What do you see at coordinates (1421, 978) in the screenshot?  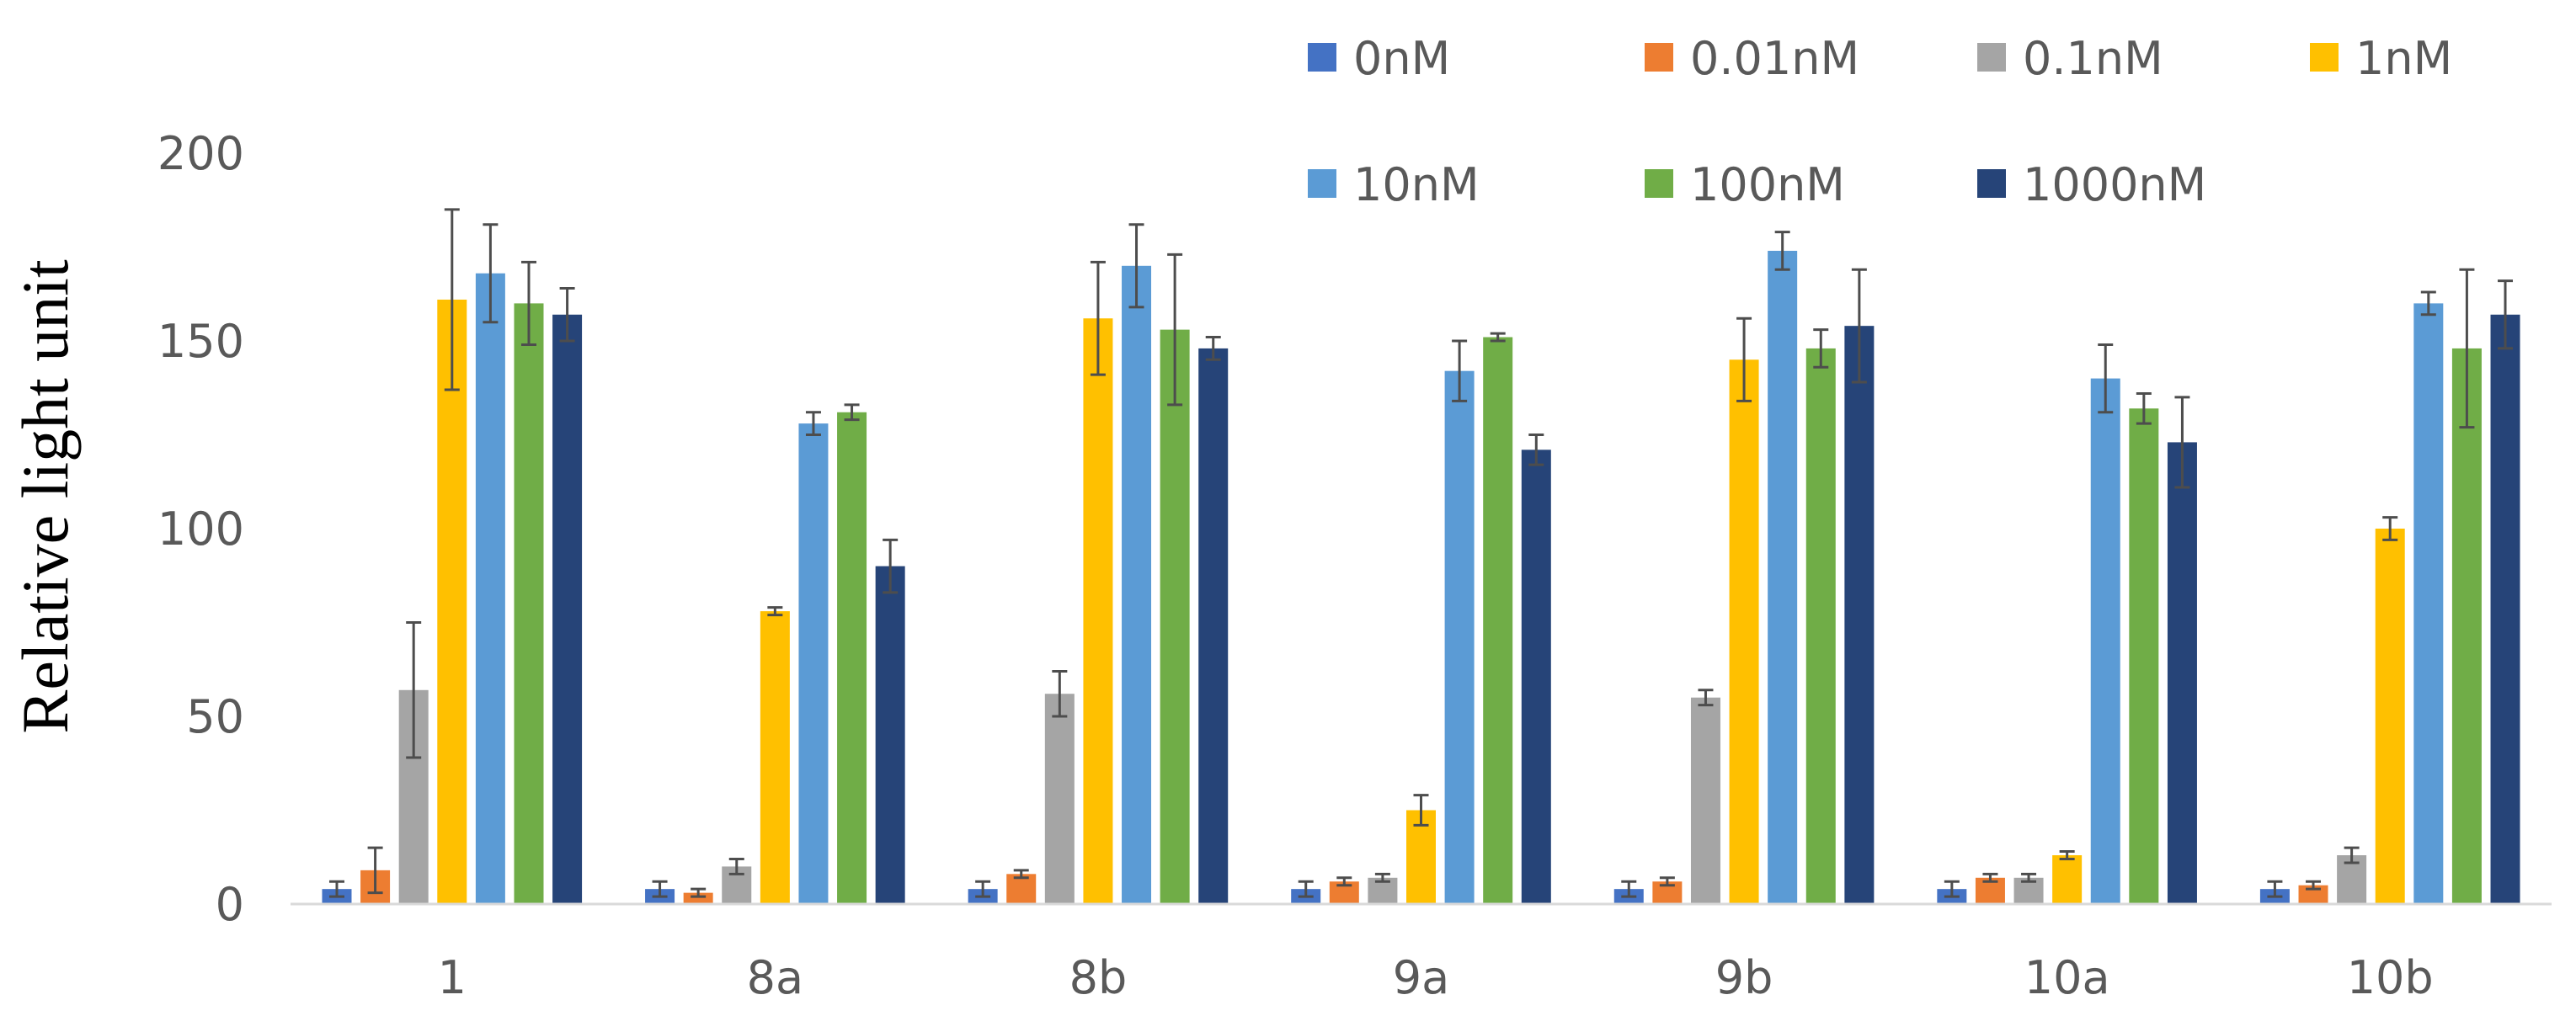 I see `x-tick-label: 9a` at bounding box center [1421, 978].